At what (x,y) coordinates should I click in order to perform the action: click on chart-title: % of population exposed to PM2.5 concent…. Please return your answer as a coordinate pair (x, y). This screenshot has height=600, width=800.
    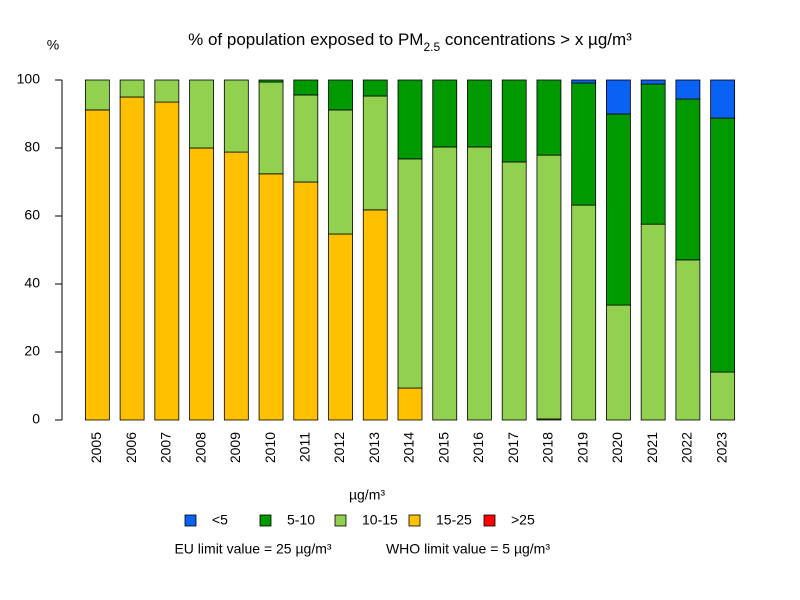
    Looking at the image, I should click on (410, 42).